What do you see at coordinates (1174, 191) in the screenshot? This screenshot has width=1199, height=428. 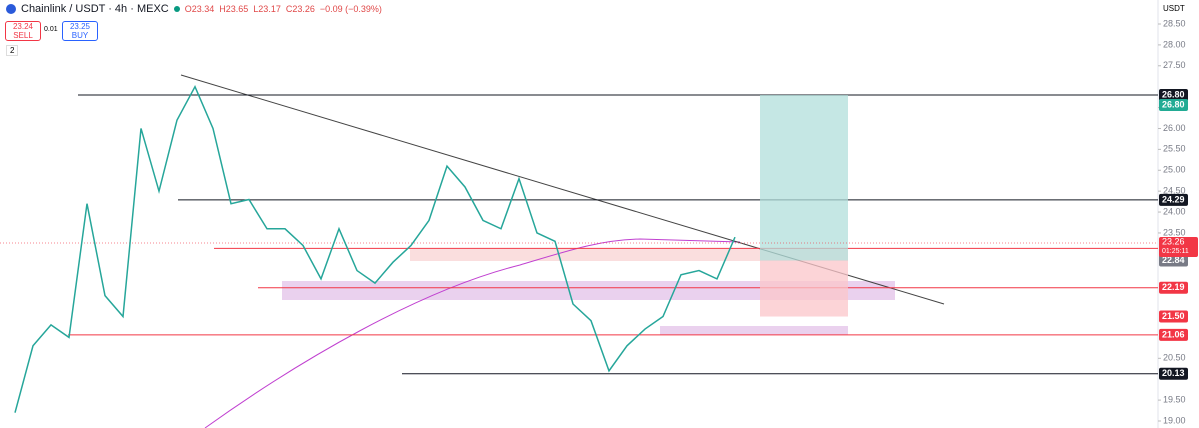 I see `y-tick-label: 24.50` at bounding box center [1174, 191].